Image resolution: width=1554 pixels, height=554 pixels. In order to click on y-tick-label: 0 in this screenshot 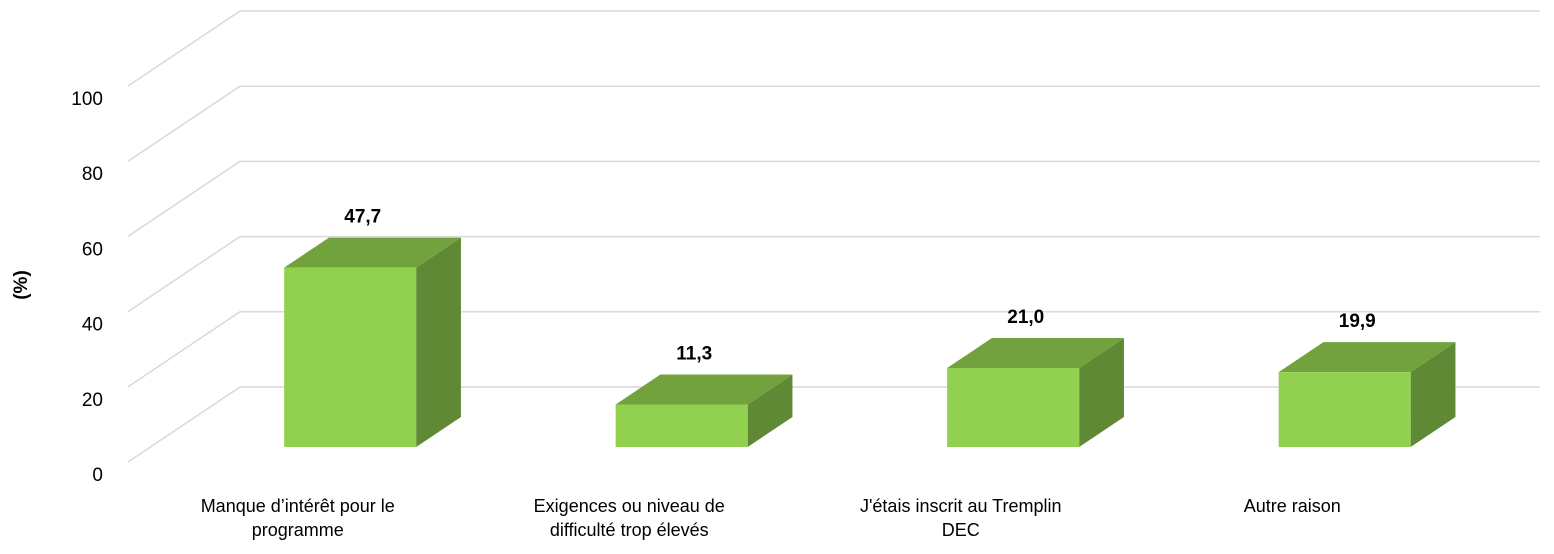, I will do `click(97, 475)`.